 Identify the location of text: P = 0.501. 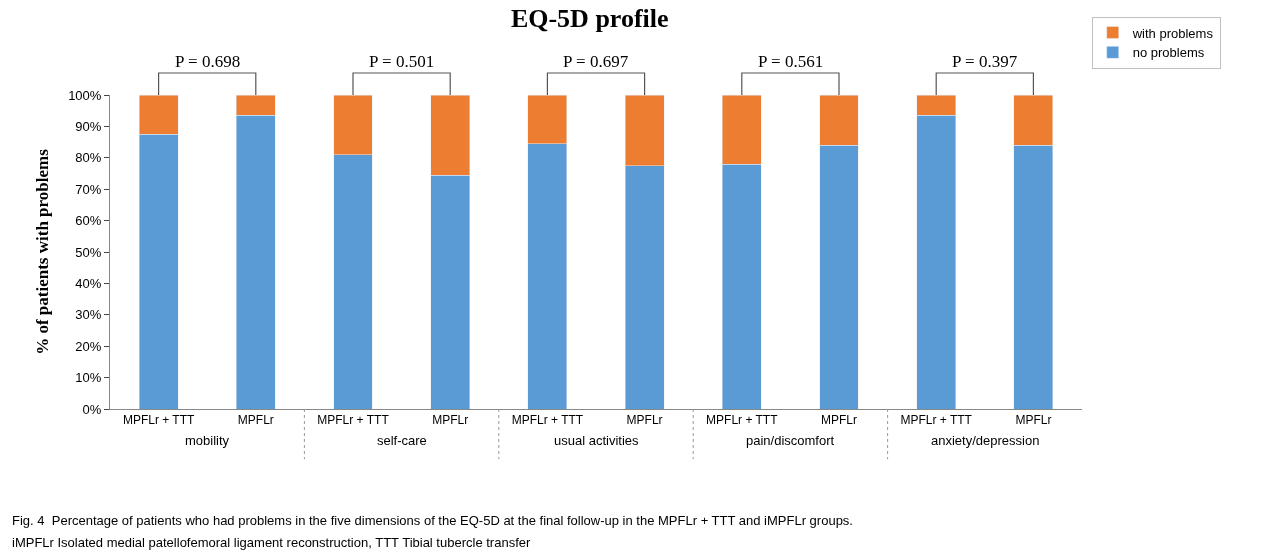
(402, 61).